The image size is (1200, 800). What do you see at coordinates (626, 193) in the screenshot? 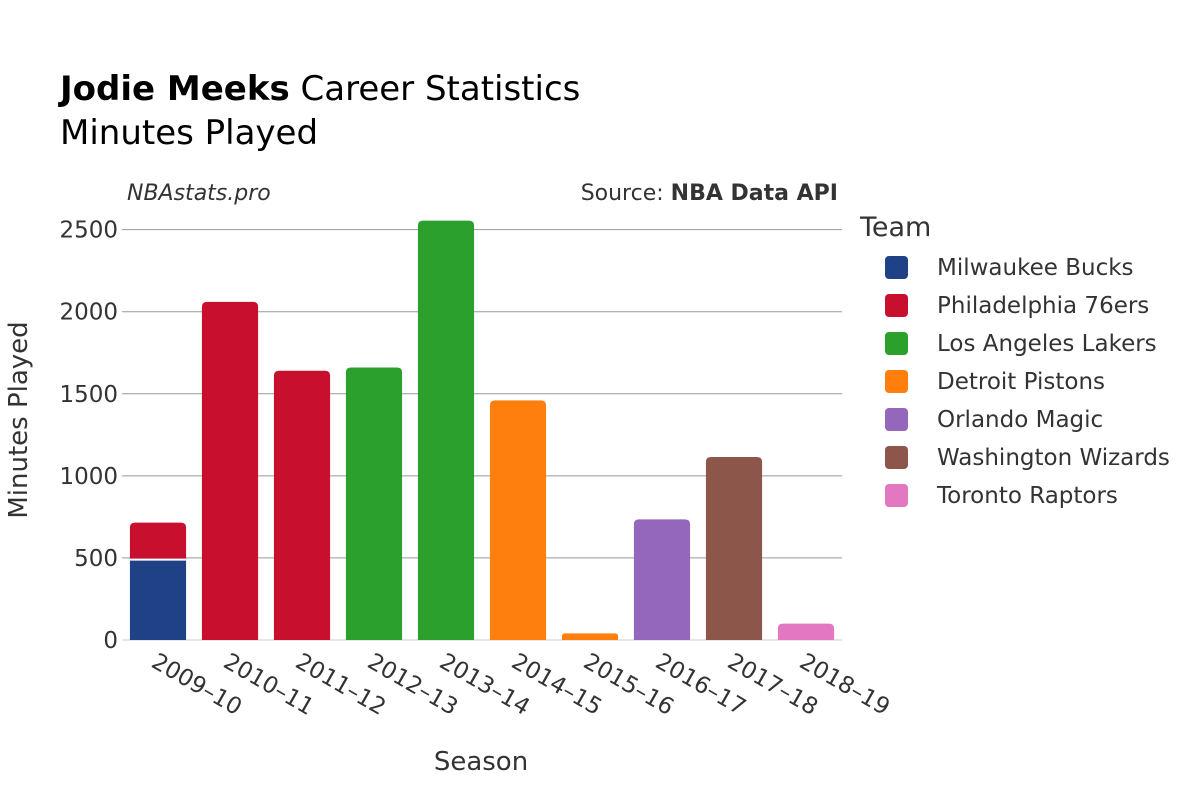
I see `source-prefix: Source:` at bounding box center [626, 193].